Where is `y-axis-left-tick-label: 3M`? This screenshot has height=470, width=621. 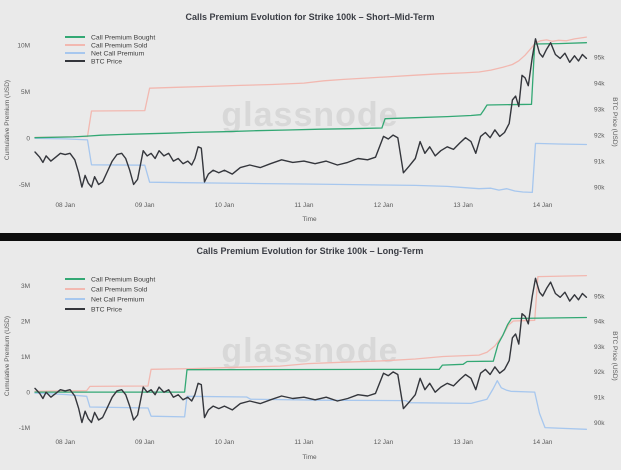 y-axis-left-tick-label: 3M is located at coordinates (25, 286).